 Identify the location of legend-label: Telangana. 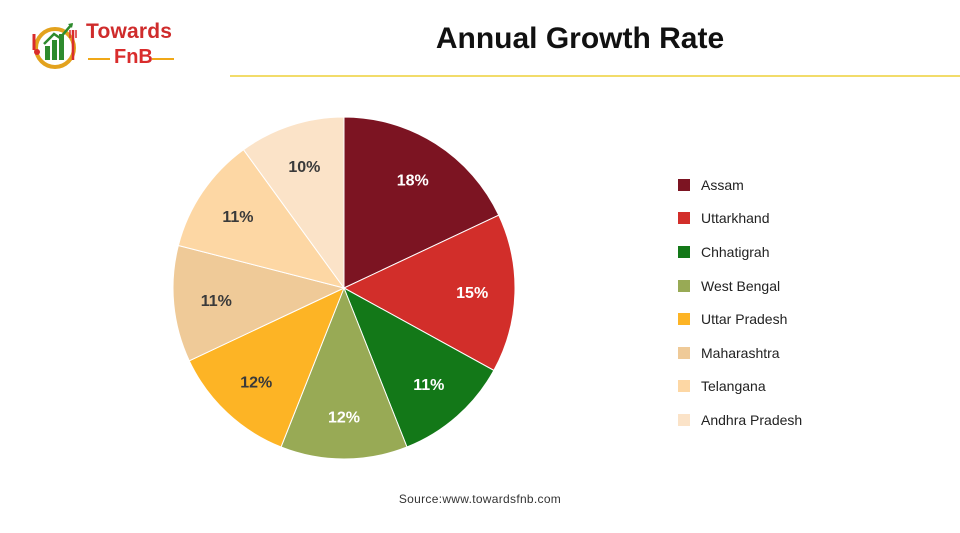
(733, 386).